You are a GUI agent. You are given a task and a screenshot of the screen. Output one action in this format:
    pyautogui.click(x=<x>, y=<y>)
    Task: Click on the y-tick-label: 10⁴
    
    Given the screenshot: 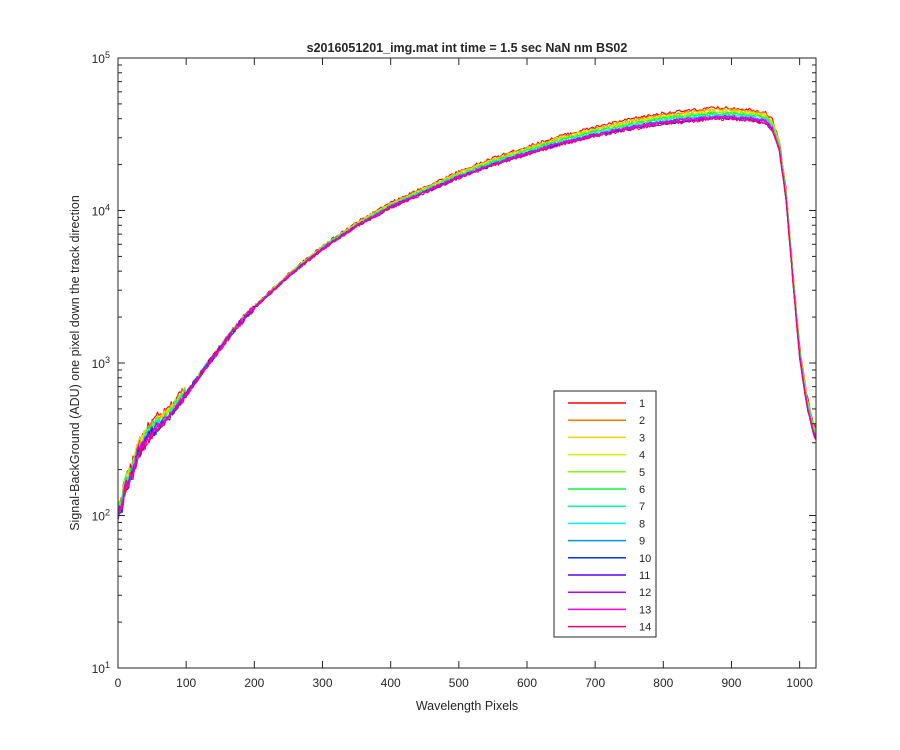 What is the action you would take?
    pyautogui.click(x=101, y=211)
    